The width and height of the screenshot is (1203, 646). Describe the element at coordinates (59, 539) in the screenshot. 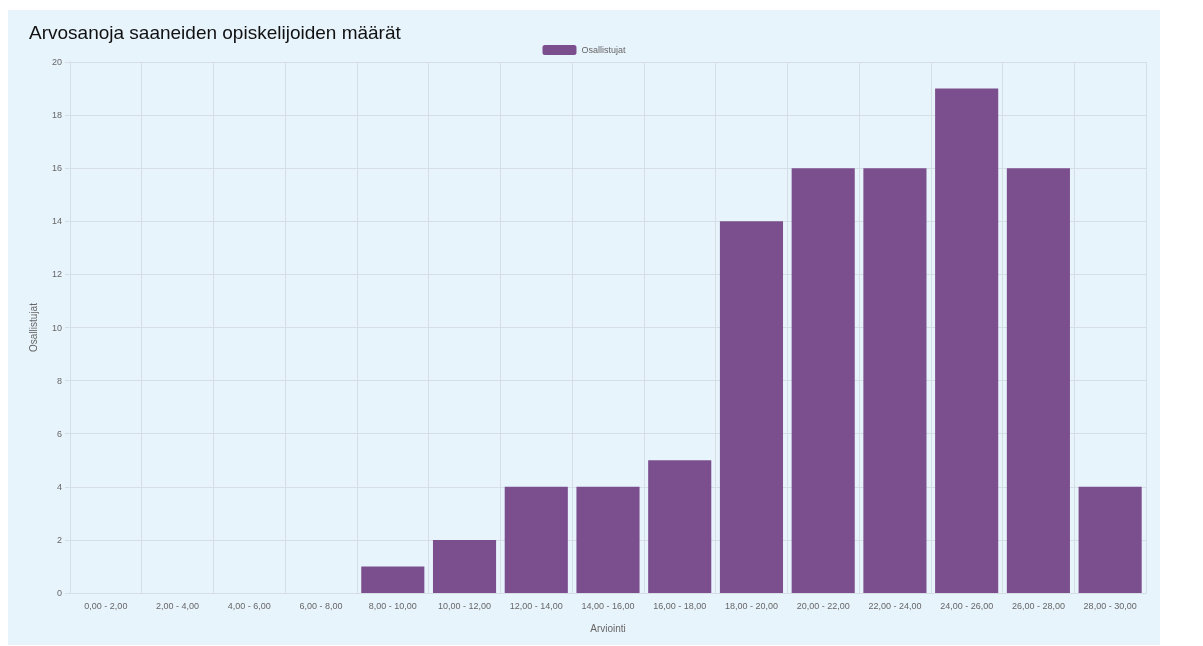

I see `y-tick-label: 2` at that location.